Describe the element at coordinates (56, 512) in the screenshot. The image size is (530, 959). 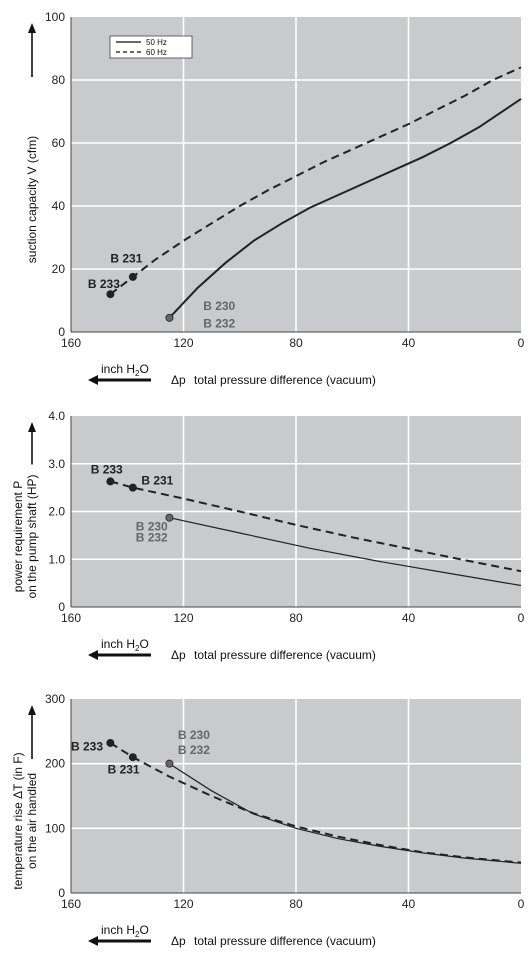
I see `y-tick-label: 2.0` at that location.